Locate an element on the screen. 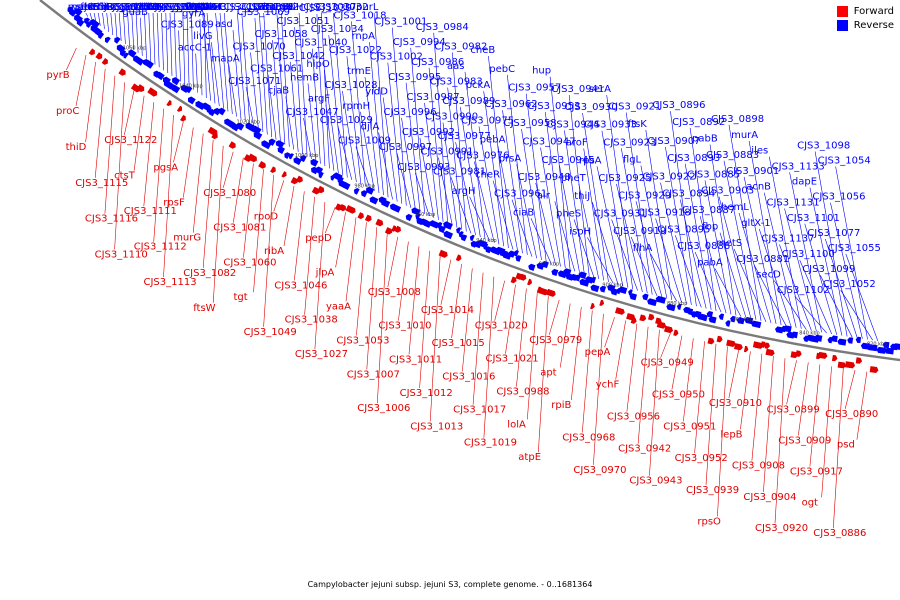  forward-gene-label: CJS3_1021 is located at coordinates (512, 359).